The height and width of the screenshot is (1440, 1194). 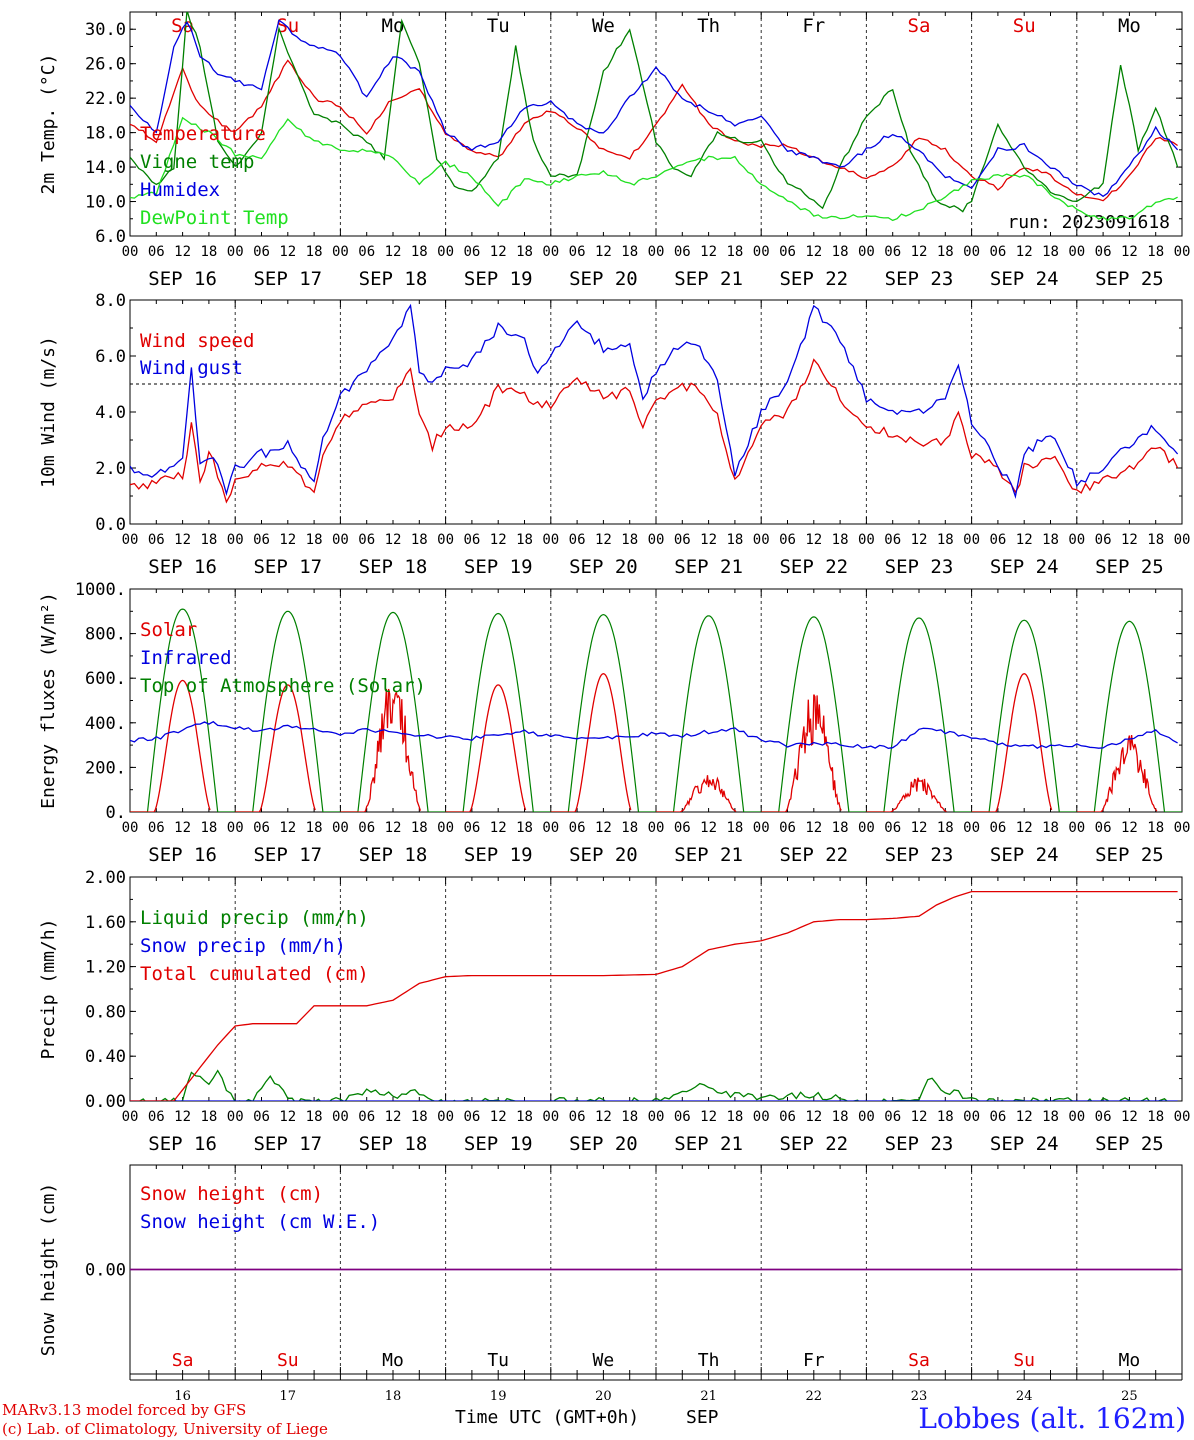 I want to click on y-tick-label: 1000., so click(x=100, y=590).